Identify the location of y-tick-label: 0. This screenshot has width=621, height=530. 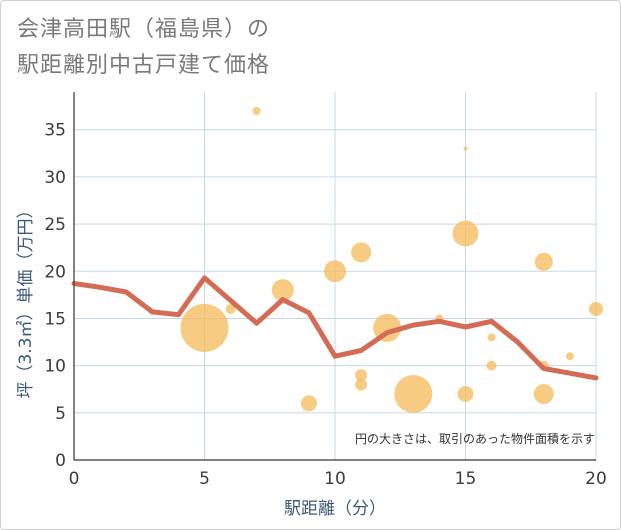
(60, 461).